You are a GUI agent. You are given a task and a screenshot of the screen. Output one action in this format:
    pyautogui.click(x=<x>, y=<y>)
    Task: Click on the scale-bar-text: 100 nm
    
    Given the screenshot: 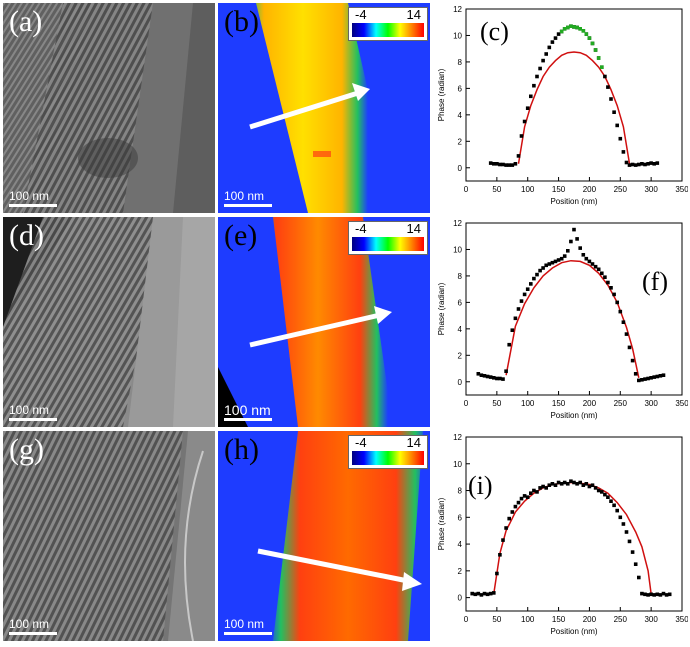 What is the action you would take?
    pyautogui.click(x=247, y=410)
    